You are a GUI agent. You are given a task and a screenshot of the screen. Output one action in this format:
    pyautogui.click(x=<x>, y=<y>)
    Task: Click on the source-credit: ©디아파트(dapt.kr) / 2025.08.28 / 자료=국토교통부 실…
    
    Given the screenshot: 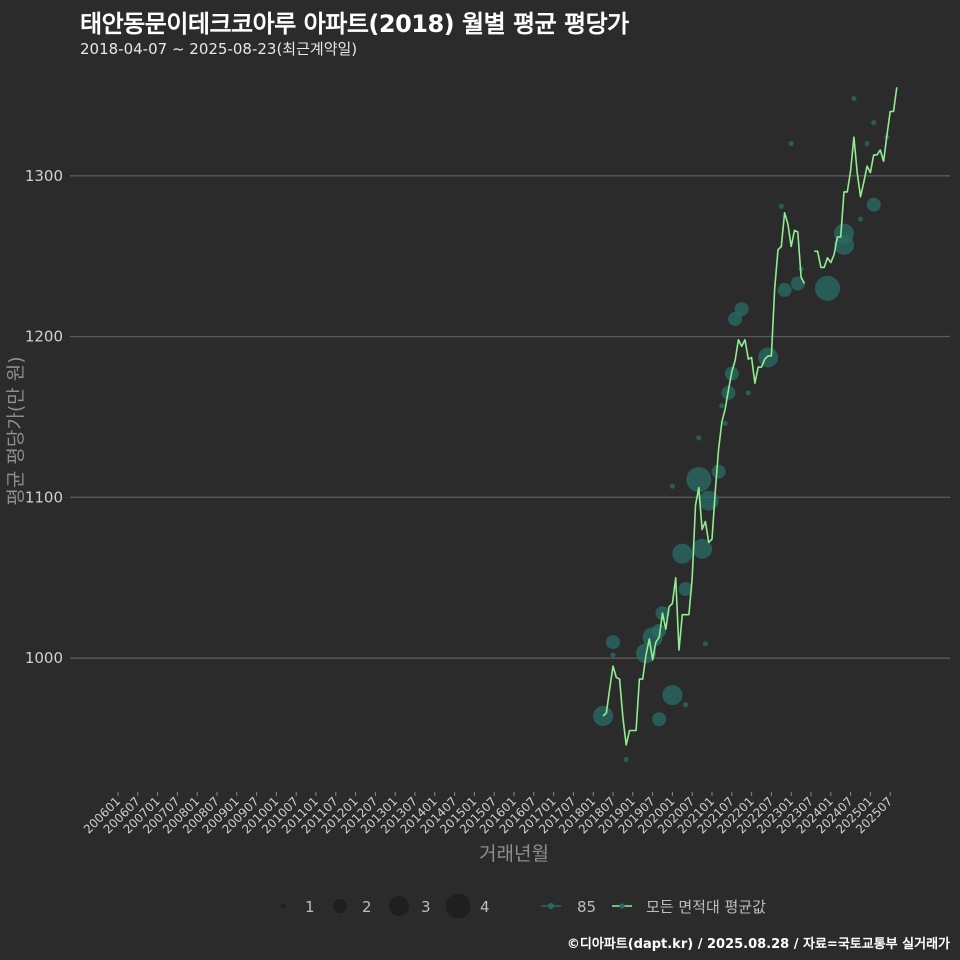 What is the action you would take?
    pyautogui.click(x=758, y=944)
    